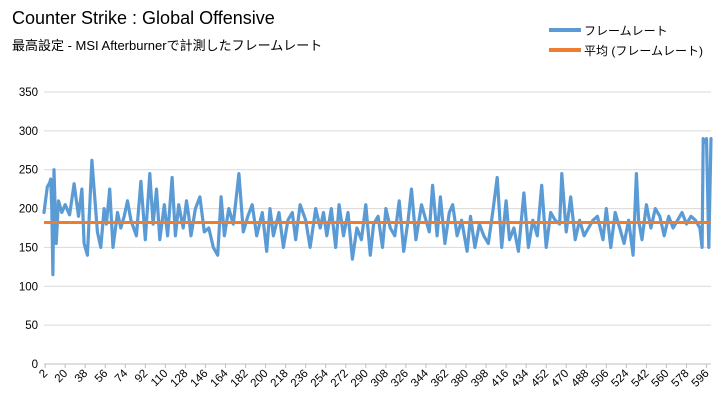 The image size is (724, 408). Describe the element at coordinates (560, 379) in the screenshot. I see `x-tick-label: 470` at that location.